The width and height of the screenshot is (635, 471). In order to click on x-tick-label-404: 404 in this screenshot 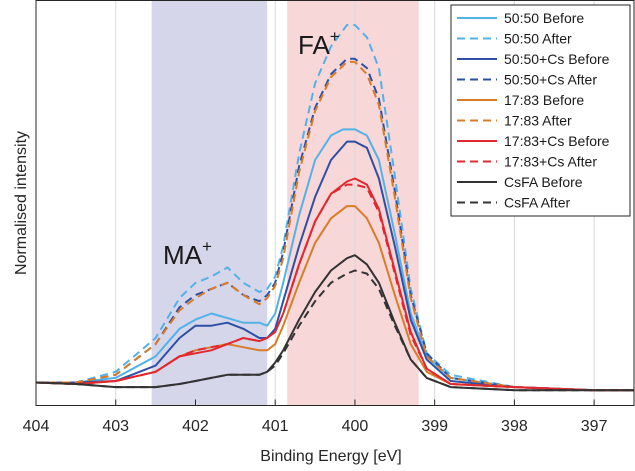, I will do `click(36, 426)`.